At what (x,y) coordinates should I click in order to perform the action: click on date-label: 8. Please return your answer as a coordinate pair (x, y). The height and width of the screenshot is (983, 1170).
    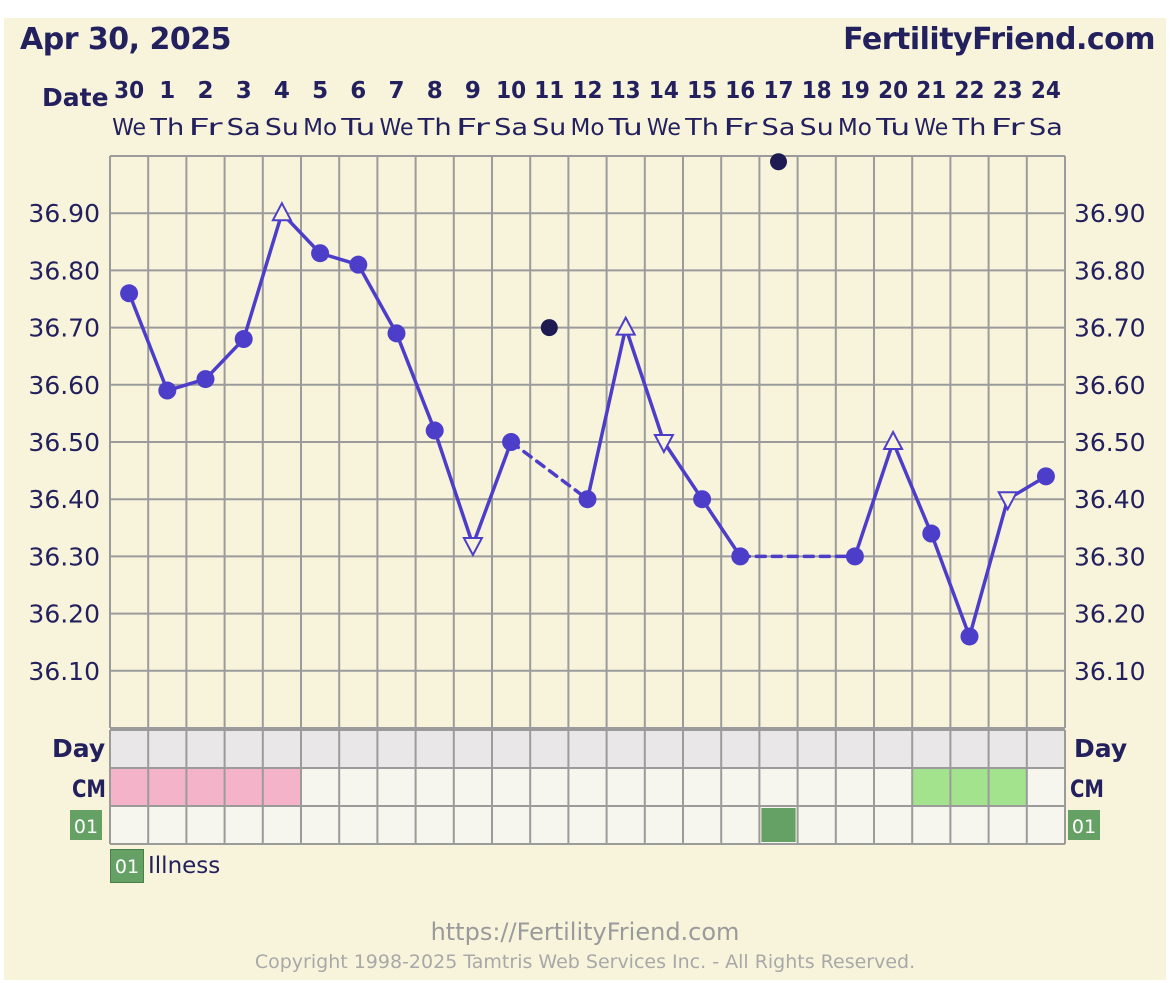
    Looking at the image, I should click on (435, 91).